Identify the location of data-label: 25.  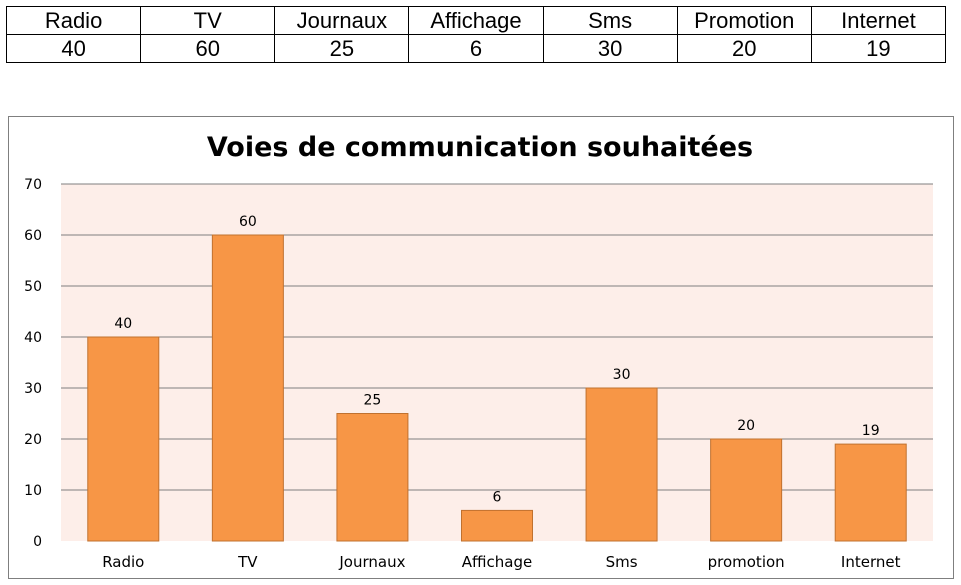
(373, 401).